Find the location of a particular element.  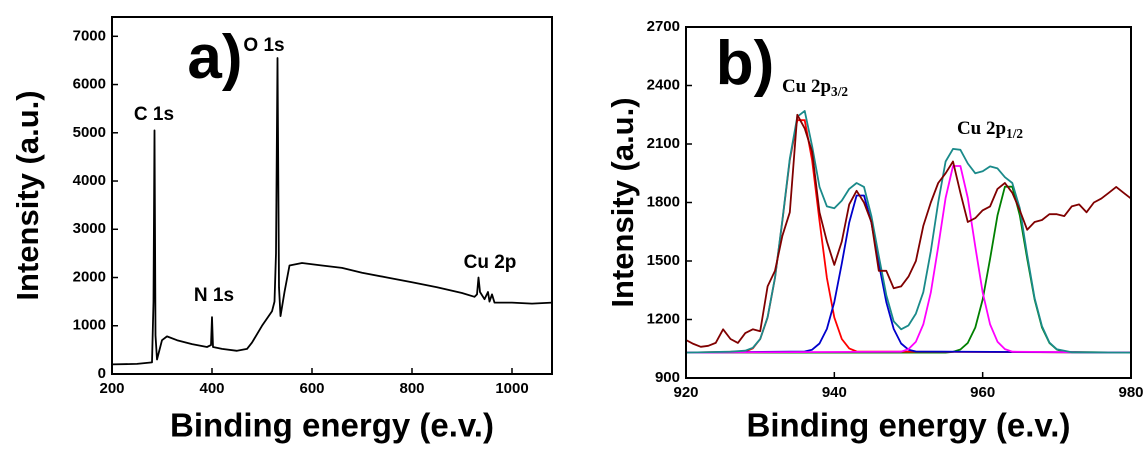

annotation: C 1s is located at coordinates (154, 114).